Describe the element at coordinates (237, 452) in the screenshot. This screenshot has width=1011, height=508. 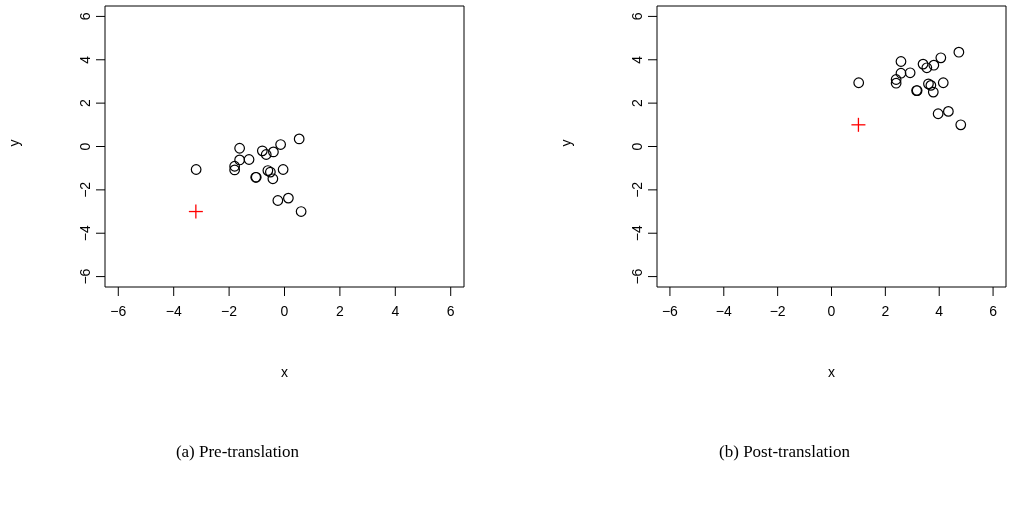
I see `text: (a) Pre-translation` at that location.